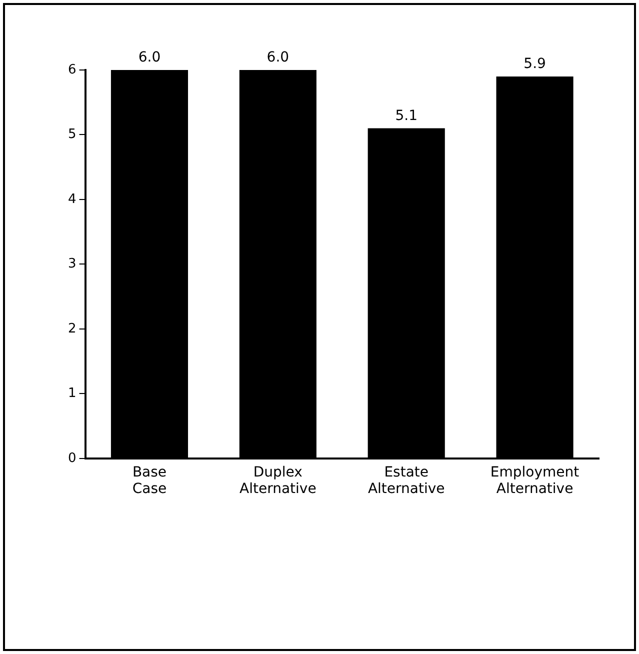  I want to click on x-tick-label: Estate Alternative, so click(406, 481).